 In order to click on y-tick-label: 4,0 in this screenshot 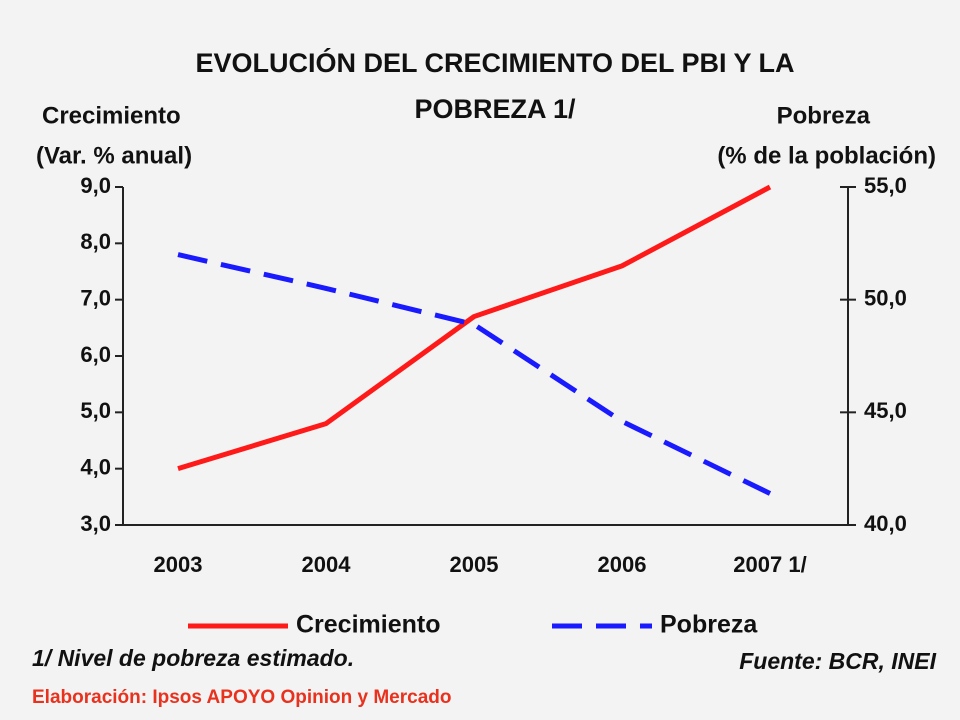, I will do `click(95, 466)`.